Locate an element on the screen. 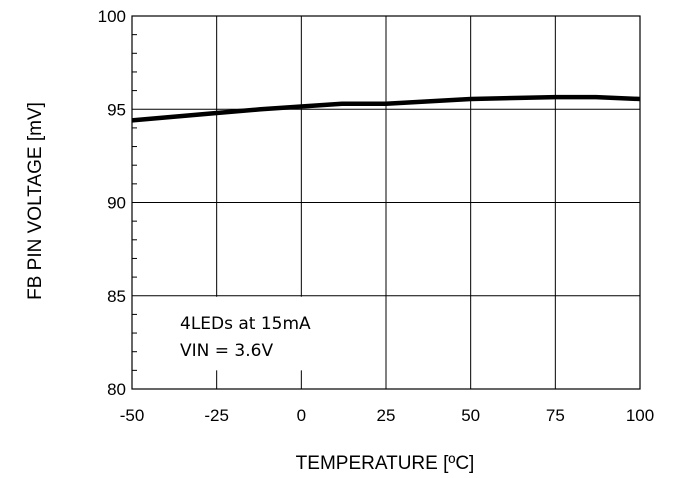 The height and width of the screenshot is (478, 673). y-tick-label: 95 is located at coordinates (116, 109).